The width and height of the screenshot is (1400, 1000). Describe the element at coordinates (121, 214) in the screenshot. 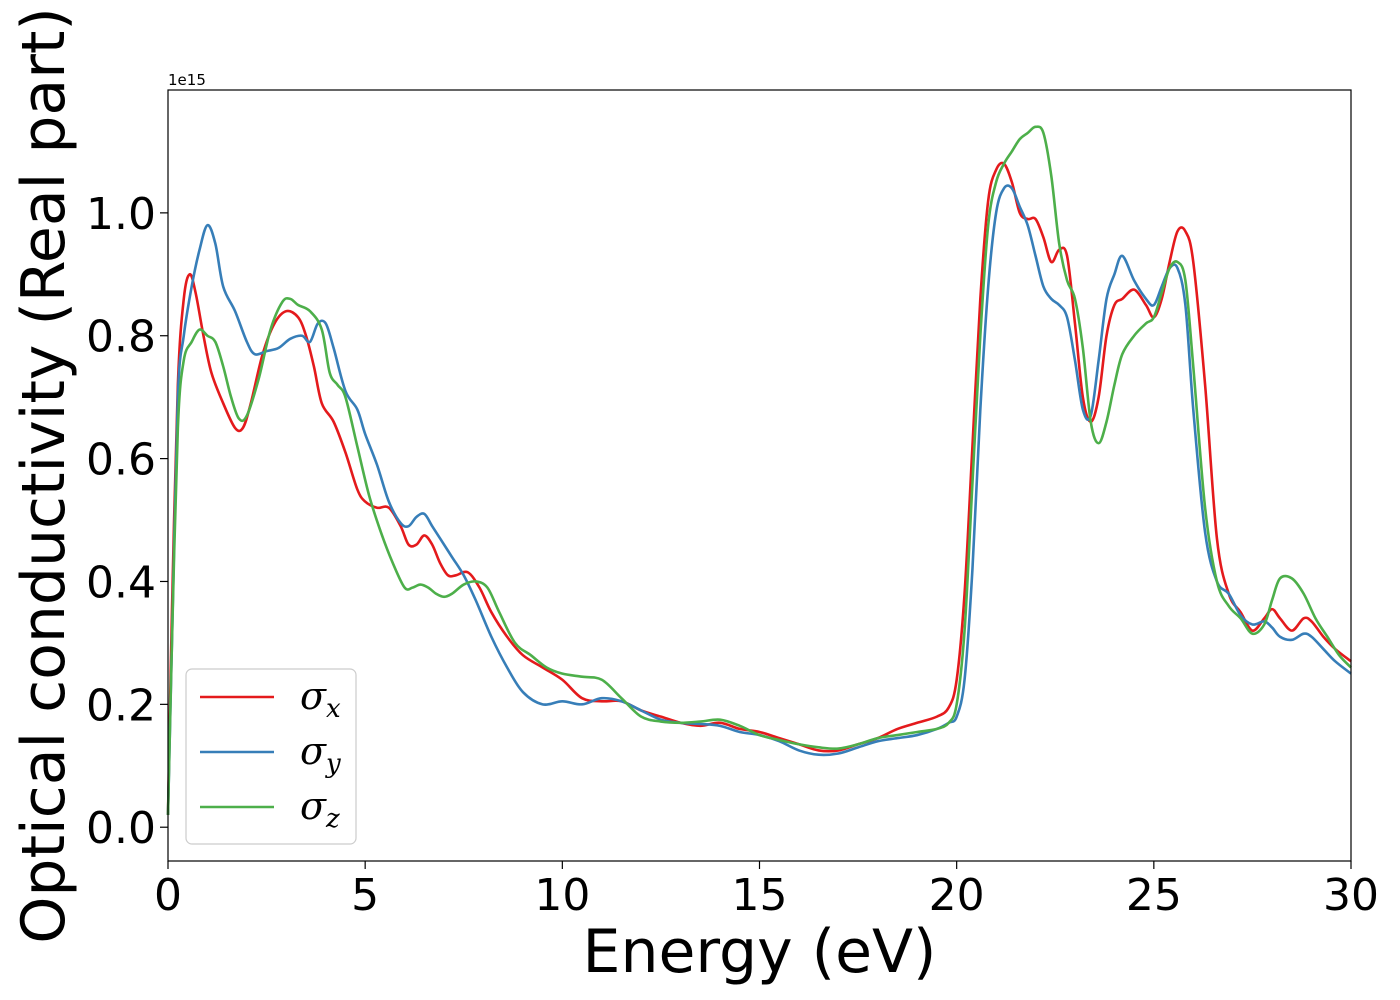

I see `y-tick-label: 1.0` at that location.